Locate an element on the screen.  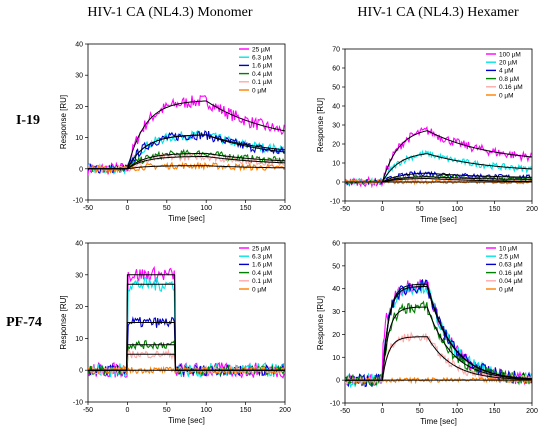
sensorgram-0.1M is located at coordinates (186, 163).